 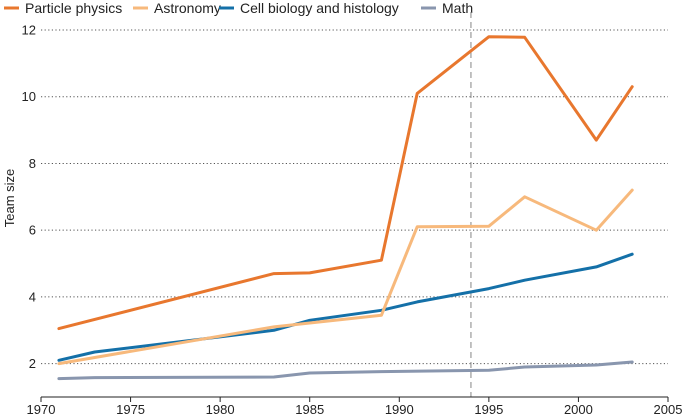 I want to click on y-tick-label: 4, so click(x=32, y=296).